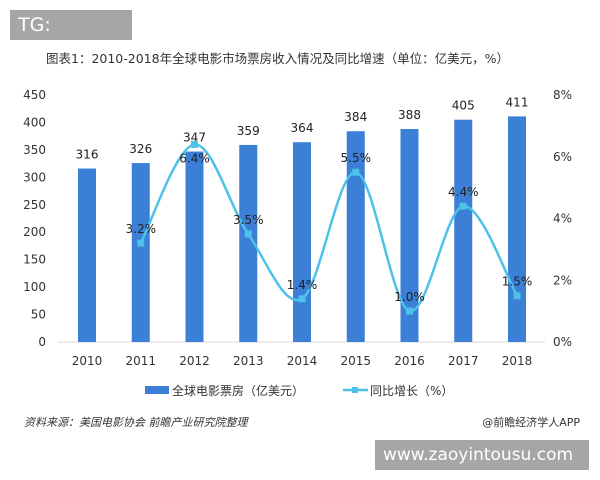 The height and width of the screenshot is (480, 600). What do you see at coordinates (562, 157) in the screenshot?
I see `y-right-tick: 6%` at bounding box center [562, 157].